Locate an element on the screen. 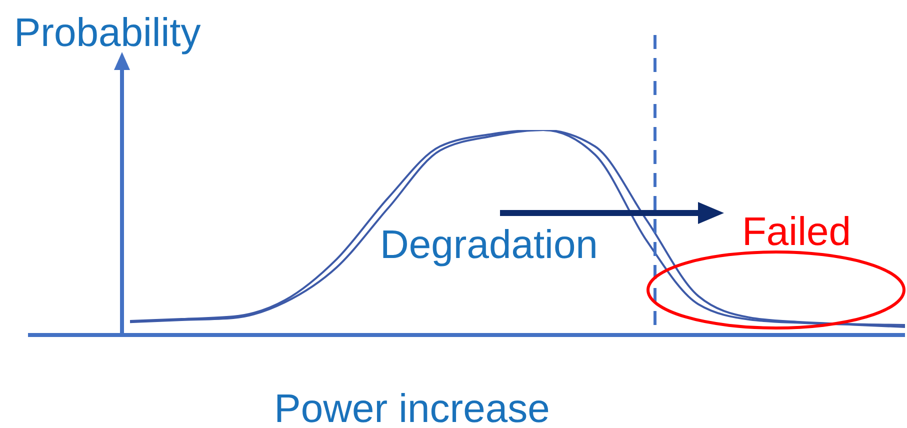  annotation: Degradation is located at coordinates (489, 245).